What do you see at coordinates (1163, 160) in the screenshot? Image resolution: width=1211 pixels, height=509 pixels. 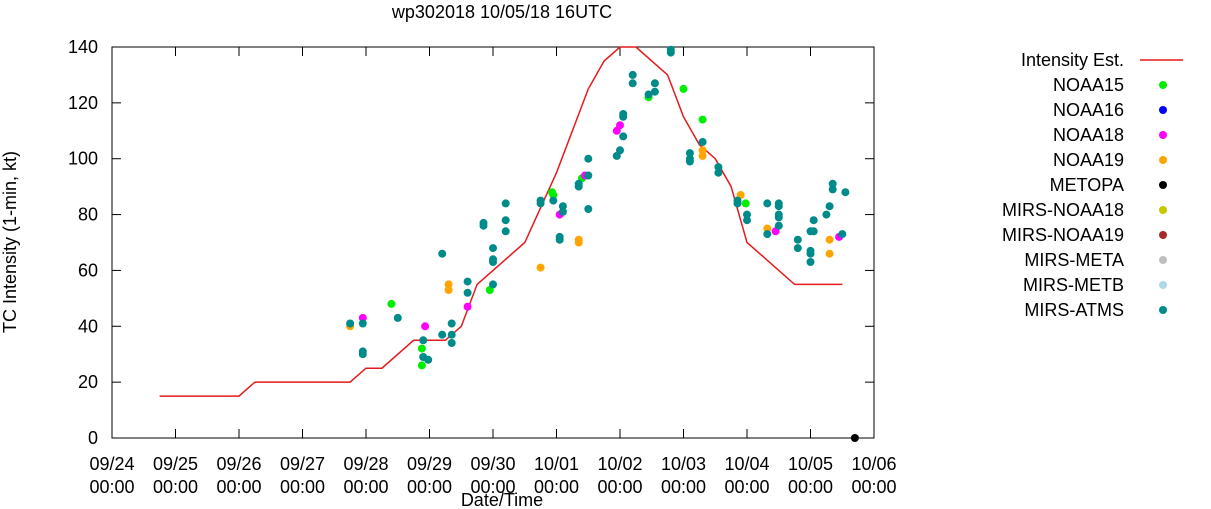 I see `legend-swatch-noaa19` at bounding box center [1163, 160].